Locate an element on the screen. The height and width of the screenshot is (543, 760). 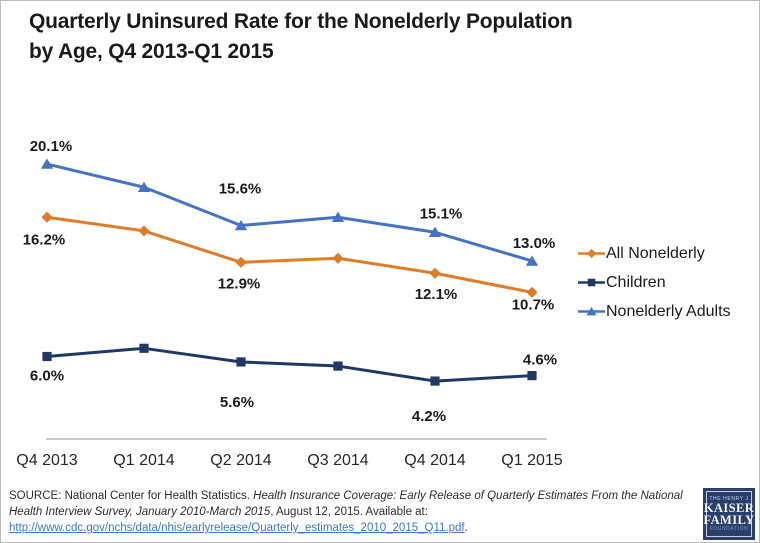
kaiser-family-foundation-logo: THE HENRY J KAISER FAMILY FOUNDATION is located at coordinates (729, 514).